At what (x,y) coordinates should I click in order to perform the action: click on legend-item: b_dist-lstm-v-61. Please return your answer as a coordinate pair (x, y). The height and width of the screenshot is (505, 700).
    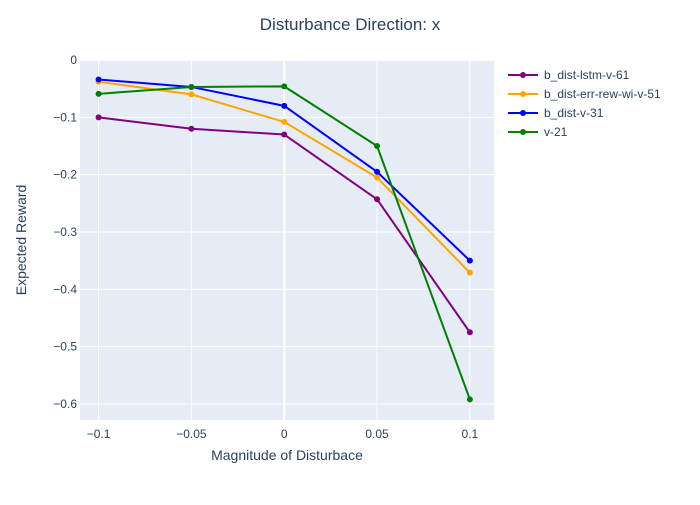
    Looking at the image, I should click on (569, 75).